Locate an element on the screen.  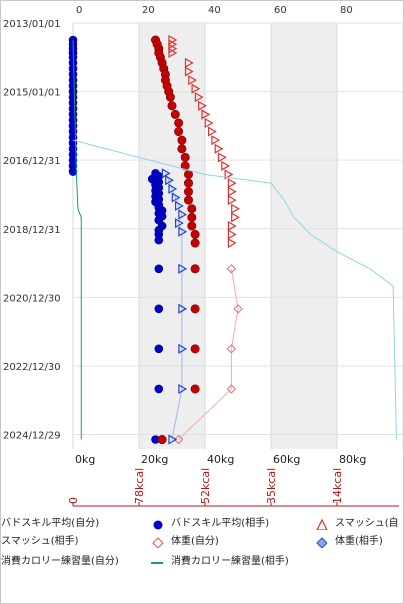
date-tick-label: 2015/01/01 is located at coordinates (32, 93).